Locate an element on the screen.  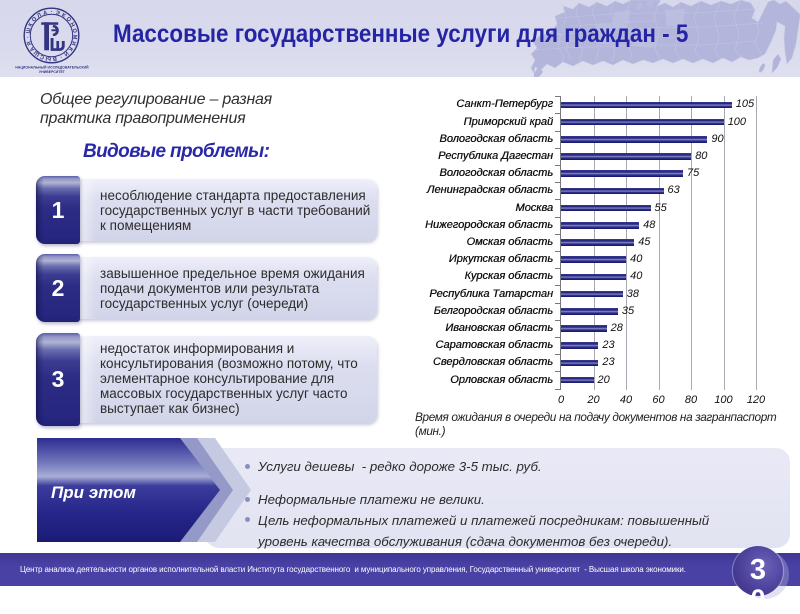
svg-text: Ы is located at coordinates (48, 58).